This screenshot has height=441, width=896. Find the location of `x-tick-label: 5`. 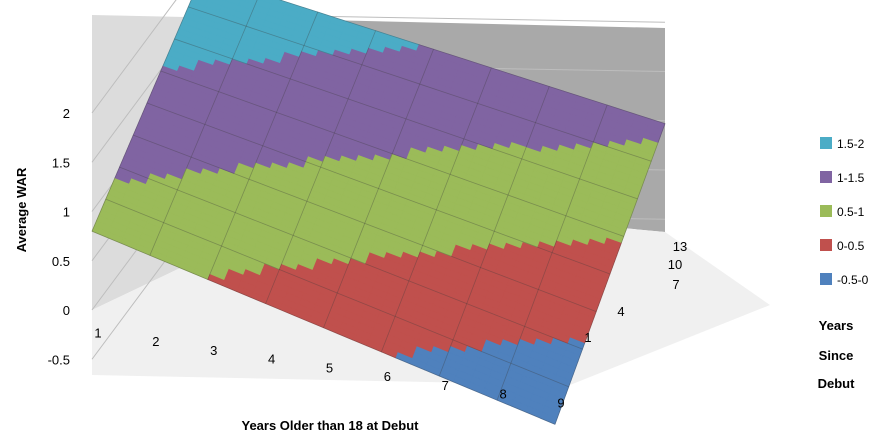

x-tick-label: 5 is located at coordinates (329, 367).